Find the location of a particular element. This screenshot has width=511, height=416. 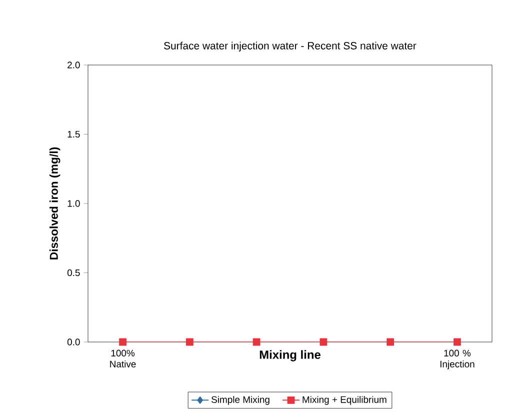

x-tick-label: 100% Native is located at coordinates (123, 359).